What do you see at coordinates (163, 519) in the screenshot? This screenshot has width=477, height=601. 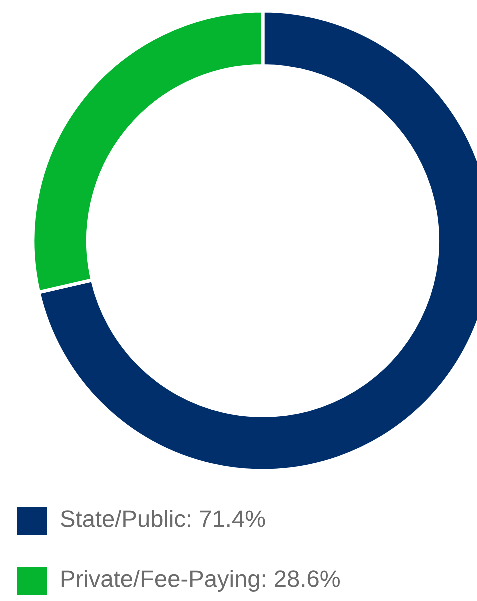 I see `legend-label: State/Public: 71.4%` at bounding box center [163, 519].